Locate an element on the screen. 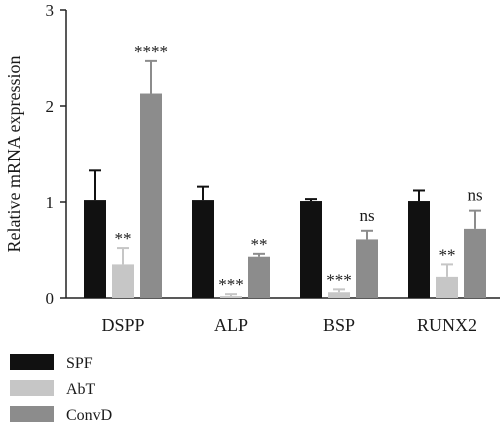 Image resolution: width=500 pixels, height=439 pixels. y-tick-label: 2 is located at coordinates (50, 106).